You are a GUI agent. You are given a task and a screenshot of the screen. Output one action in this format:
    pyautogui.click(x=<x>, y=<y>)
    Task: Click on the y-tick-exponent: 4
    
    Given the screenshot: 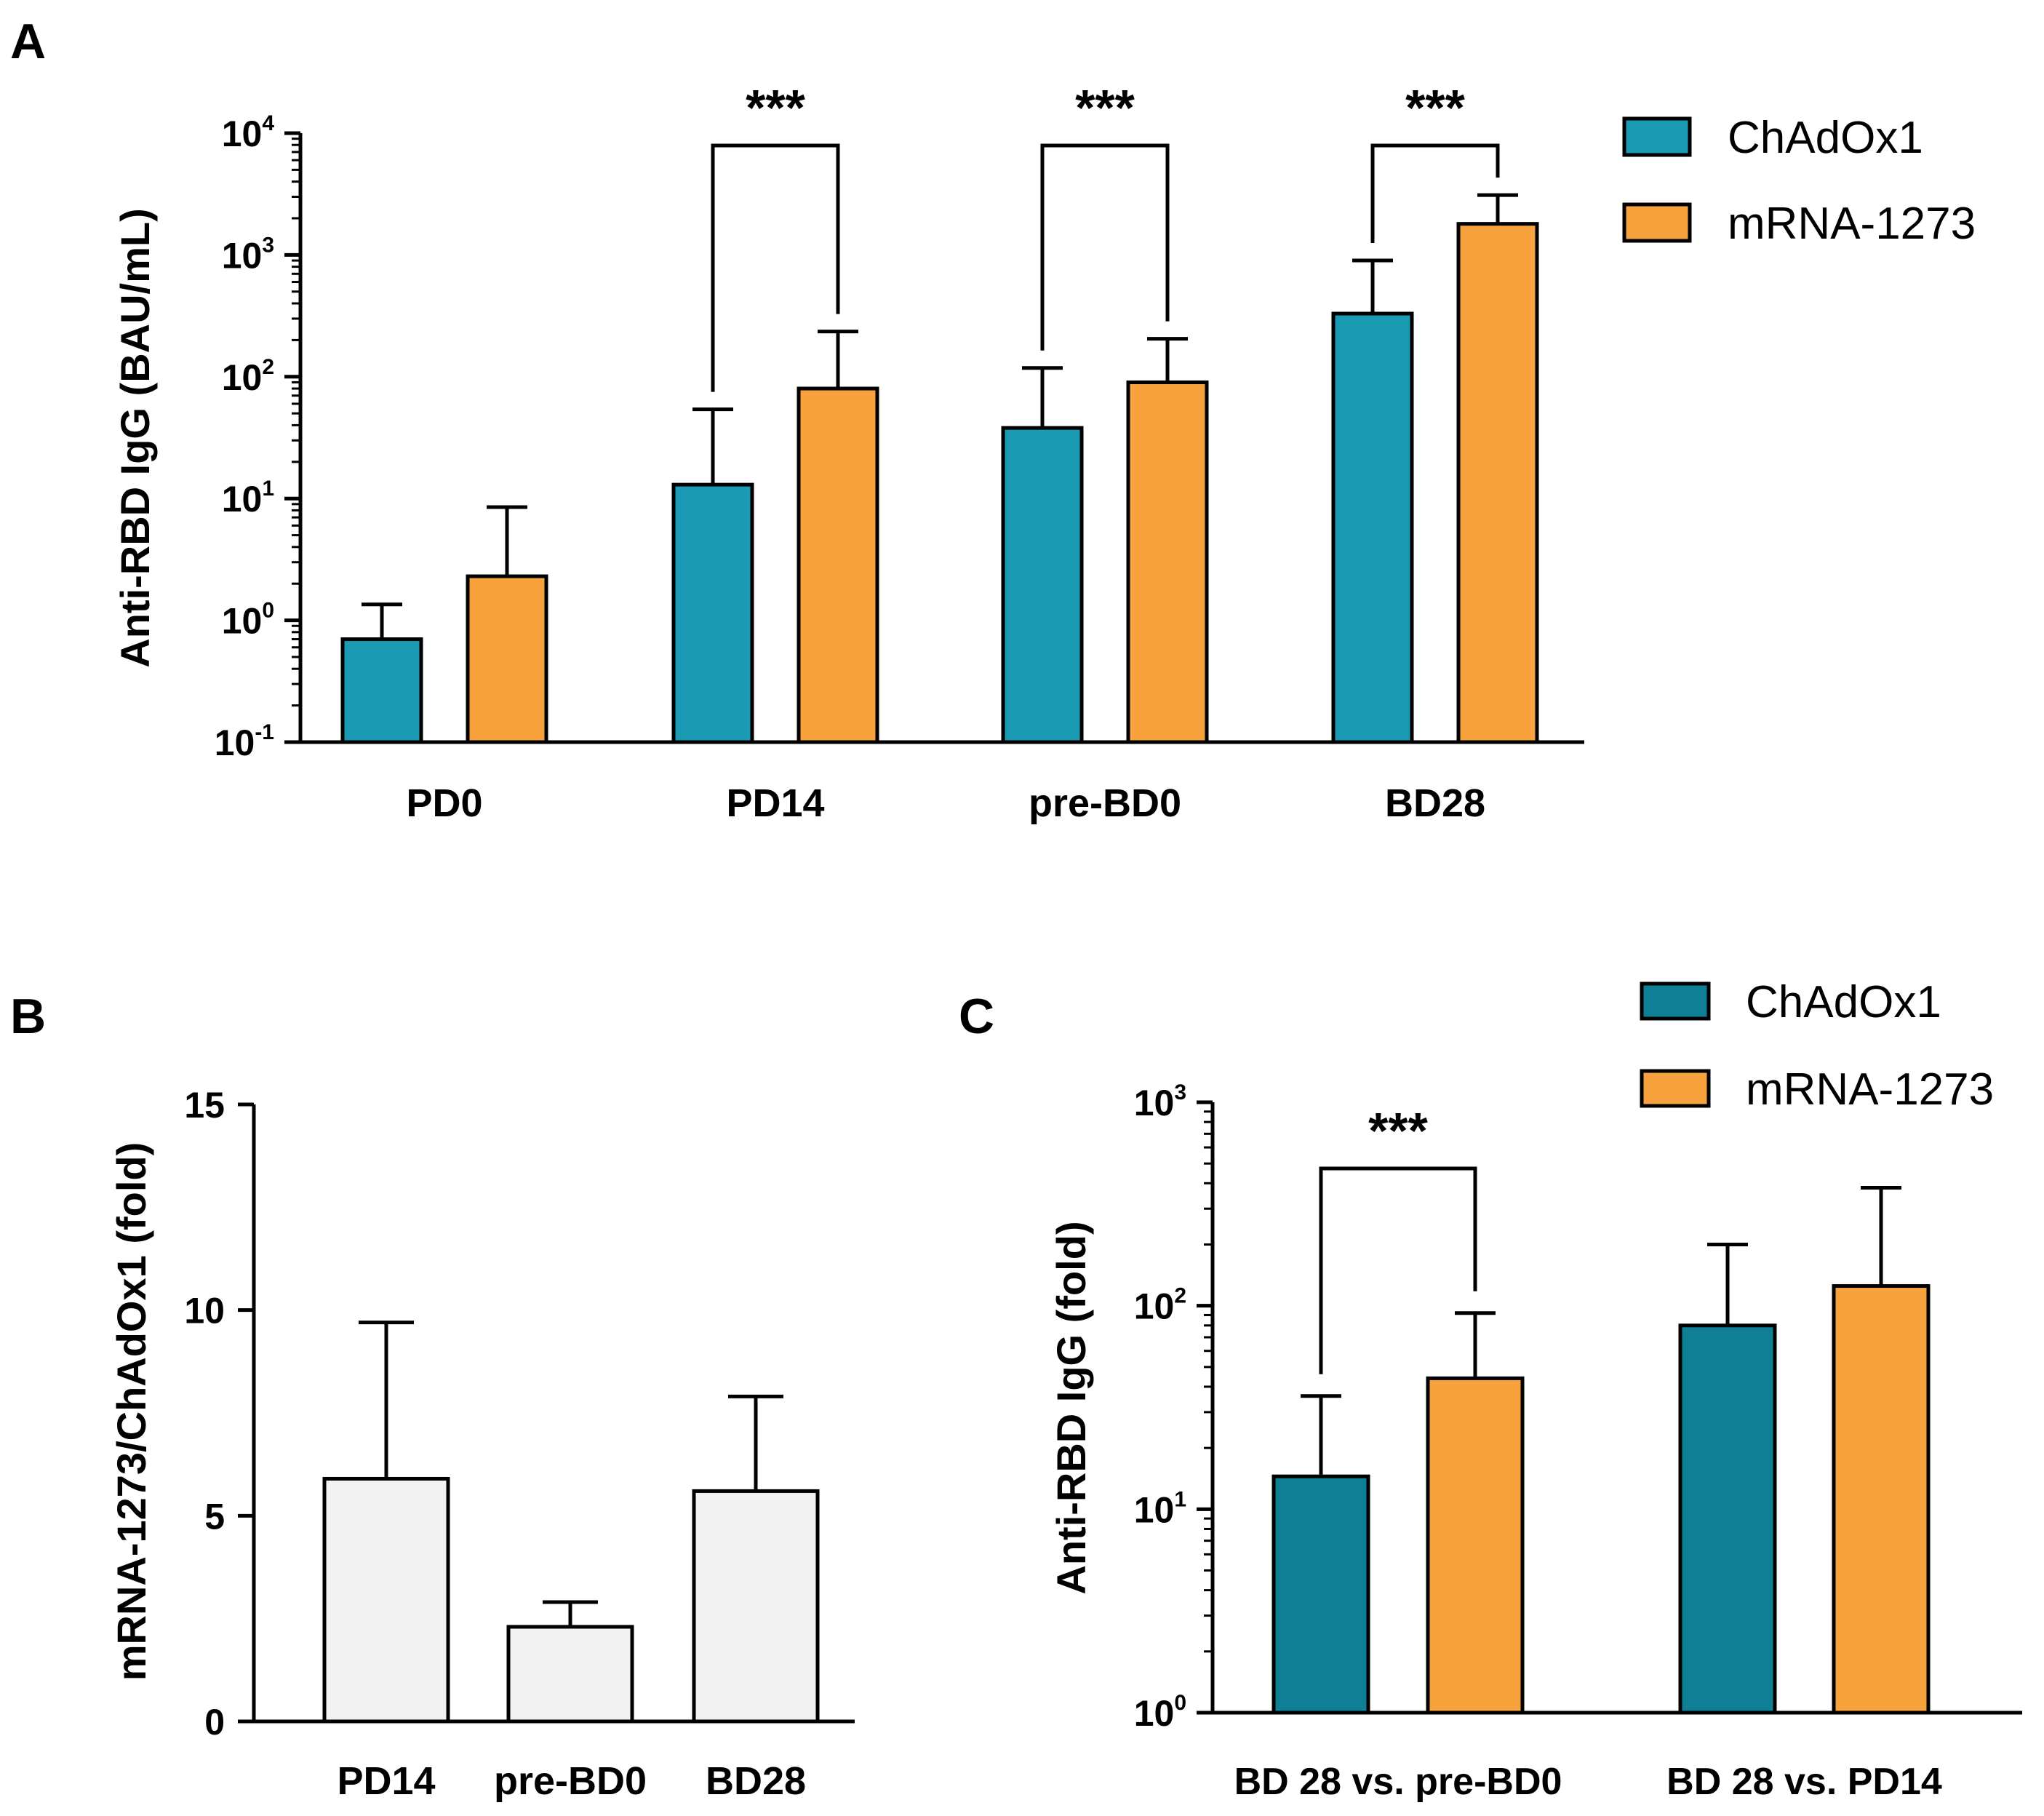 What is the action you would take?
    pyautogui.click(x=268, y=123)
    